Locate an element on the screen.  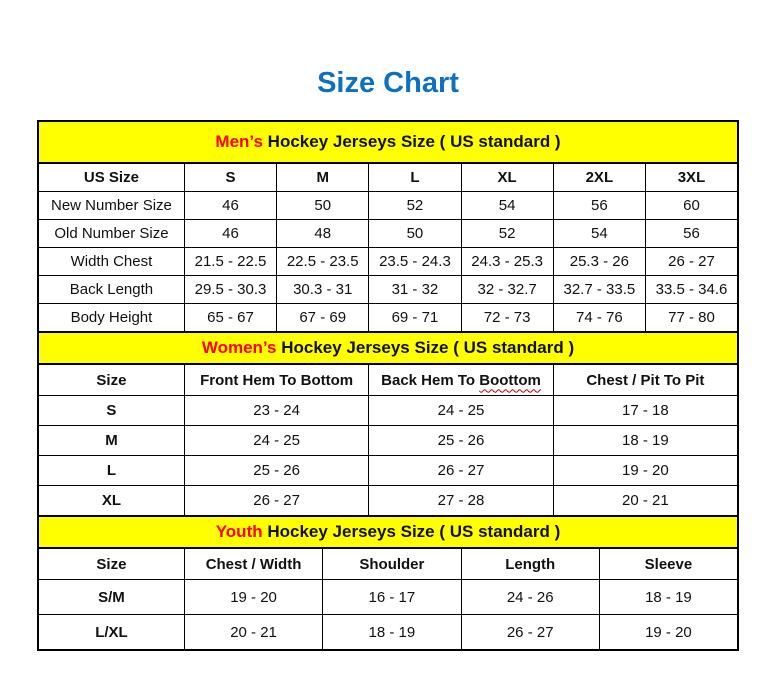
table-row: M 24 - 25 25 - 26 18 - 19 is located at coordinates (388, 440).